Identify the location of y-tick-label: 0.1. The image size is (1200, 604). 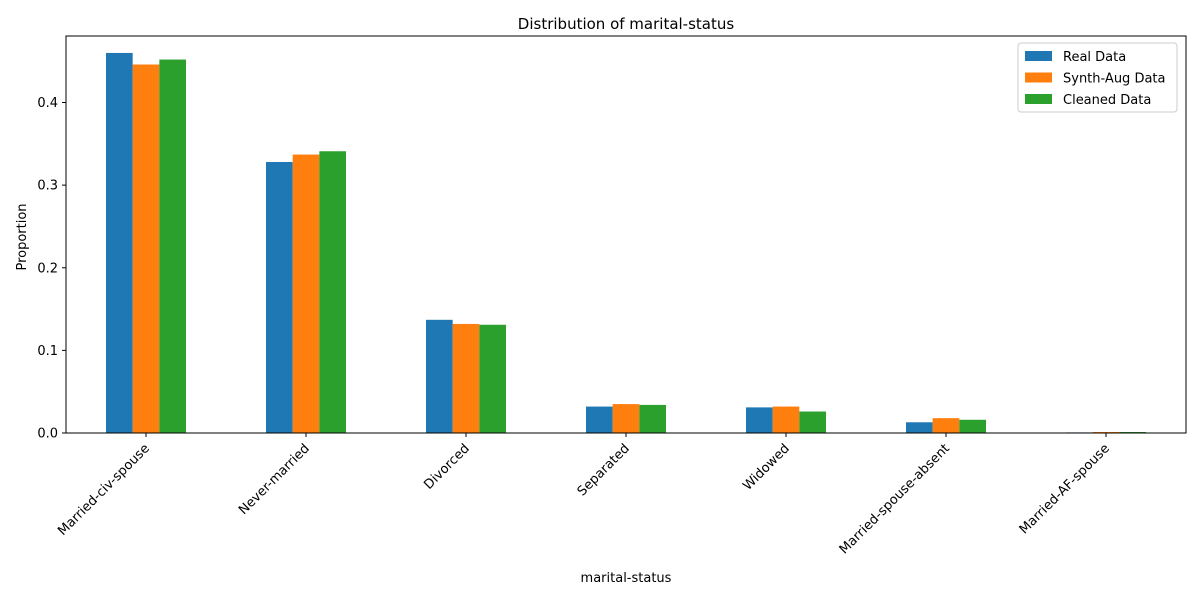
(47, 351).